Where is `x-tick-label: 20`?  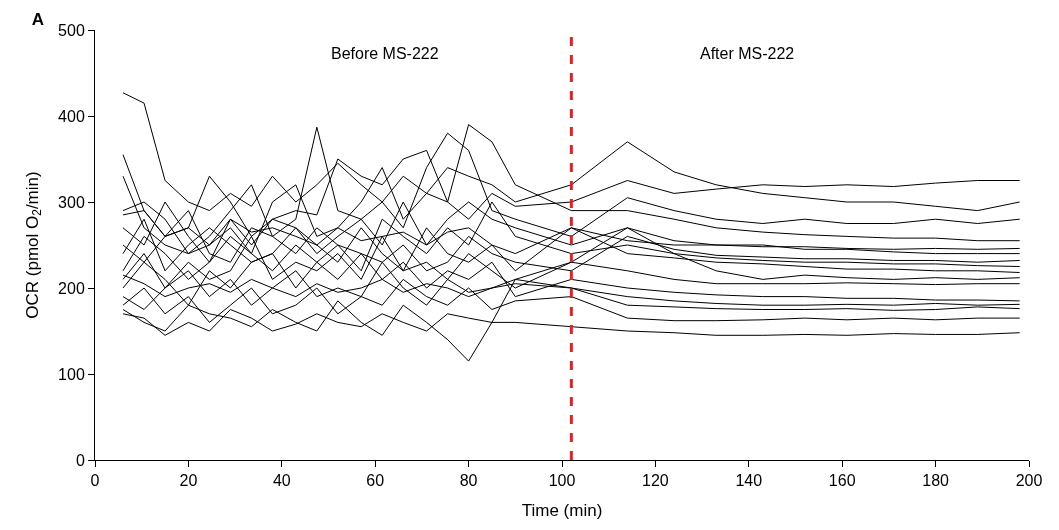
x-tick-label: 20 is located at coordinates (188, 481).